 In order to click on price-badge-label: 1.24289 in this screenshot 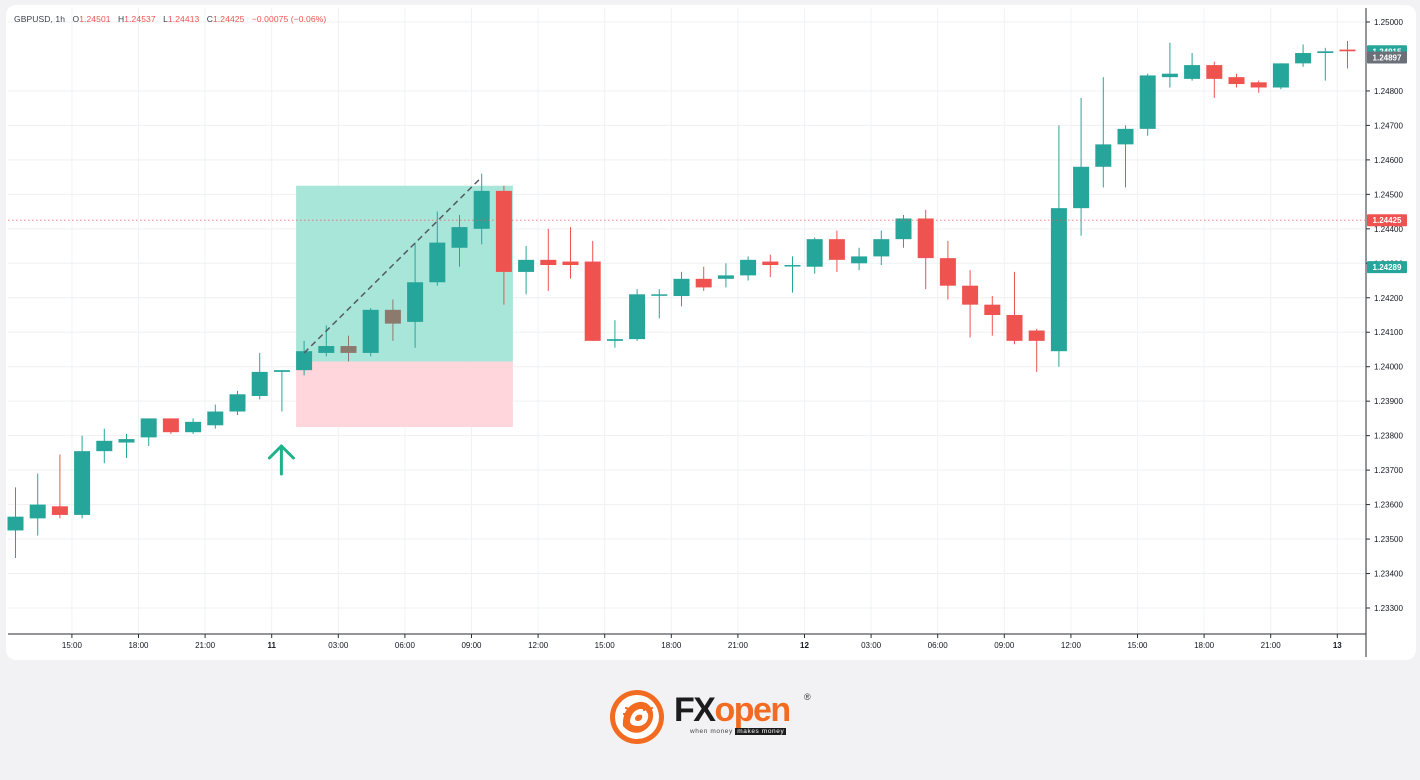, I will do `click(1387, 267)`.